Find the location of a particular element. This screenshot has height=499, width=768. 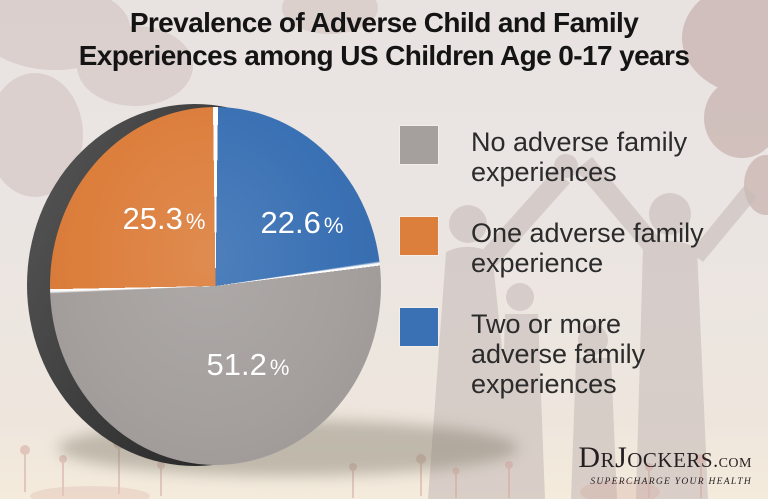

watermark-brand: DrJockers.com is located at coordinates (665, 460).